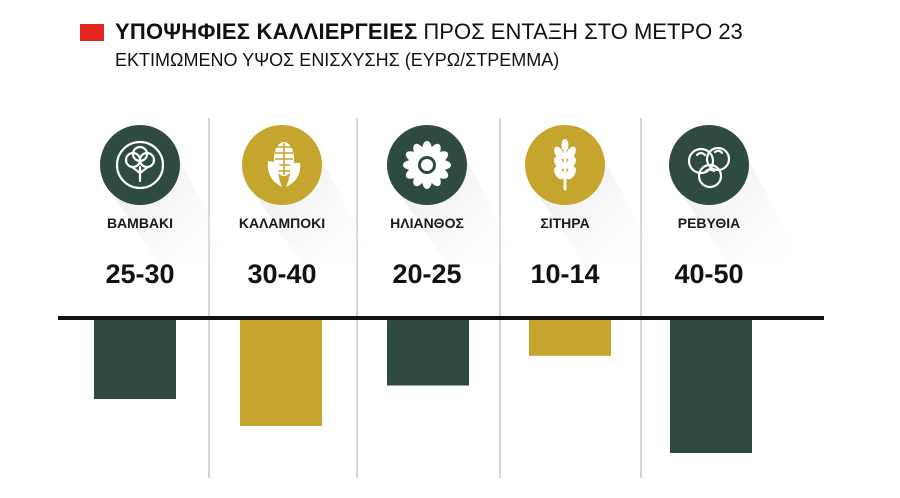 The height and width of the screenshot is (498, 900). I want to click on cotton-icon, so click(140, 165).